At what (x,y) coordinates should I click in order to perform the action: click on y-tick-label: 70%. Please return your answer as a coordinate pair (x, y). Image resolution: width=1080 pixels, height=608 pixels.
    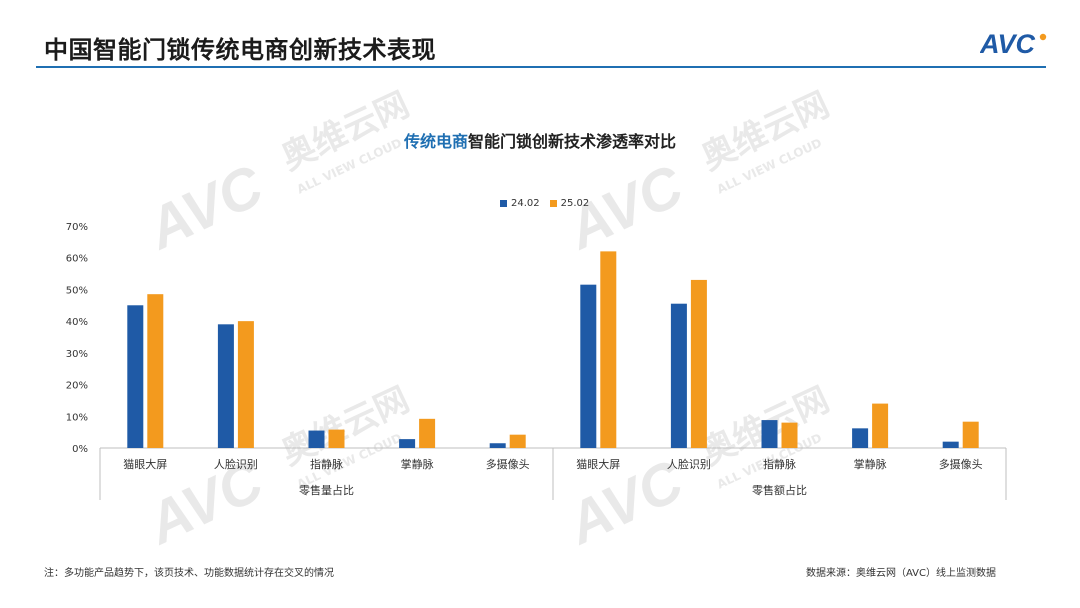
    Looking at the image, I should click on (77, 227).